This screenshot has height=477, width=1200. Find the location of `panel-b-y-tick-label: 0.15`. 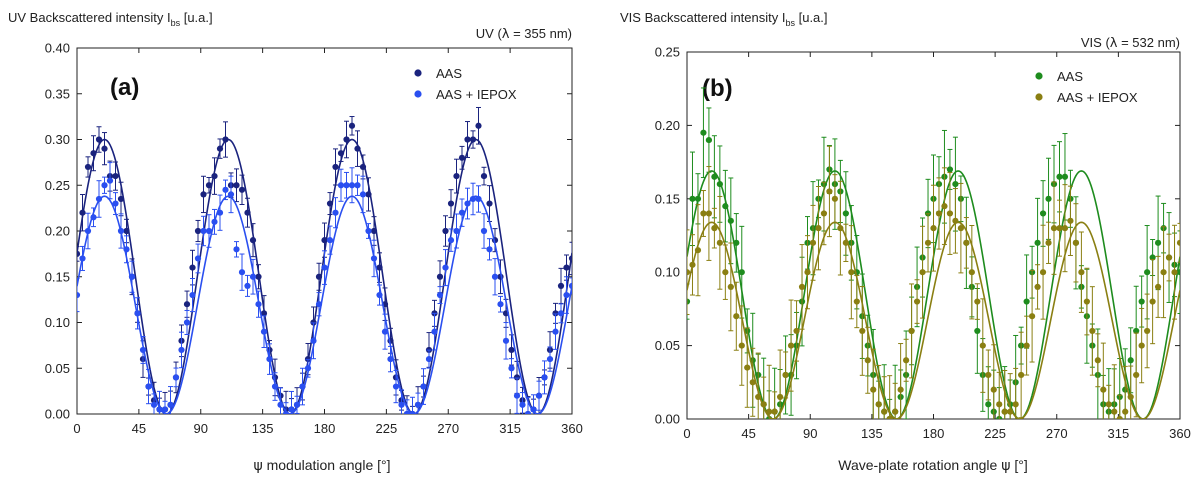

panel-b-y-tick-label: 0.15 is located at coordinates (667, 198).